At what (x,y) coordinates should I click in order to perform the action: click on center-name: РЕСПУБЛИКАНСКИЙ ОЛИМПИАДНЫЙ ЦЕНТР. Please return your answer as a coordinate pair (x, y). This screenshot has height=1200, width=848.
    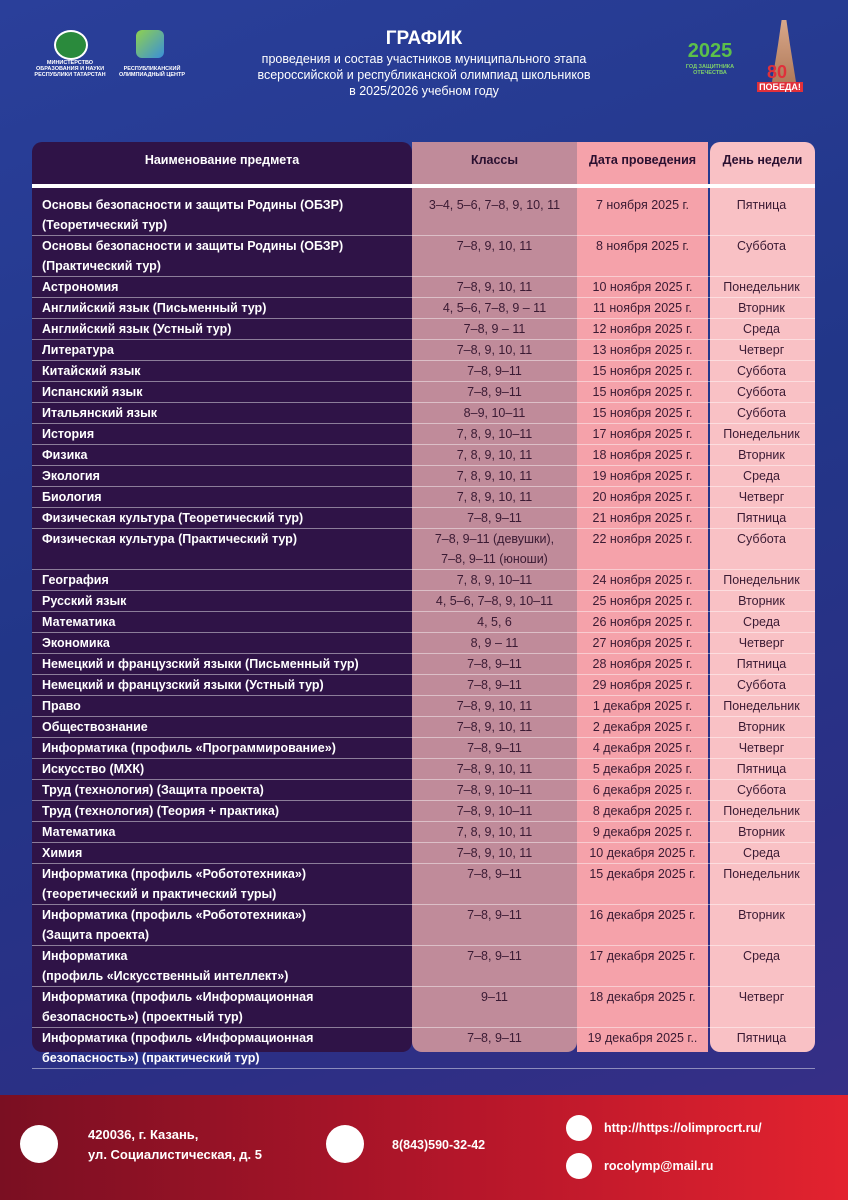
    Looking at the image, I should click on (152, 72).